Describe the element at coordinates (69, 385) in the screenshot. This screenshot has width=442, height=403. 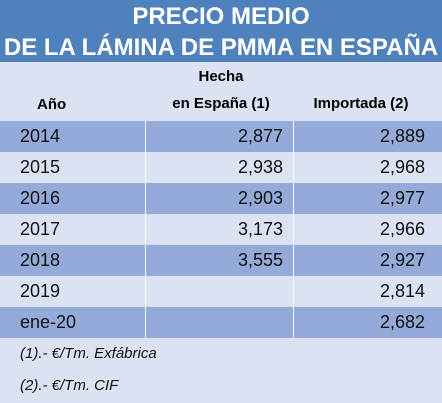
I see `footnote-2: (2).- €/Tm. CIF` at that location.